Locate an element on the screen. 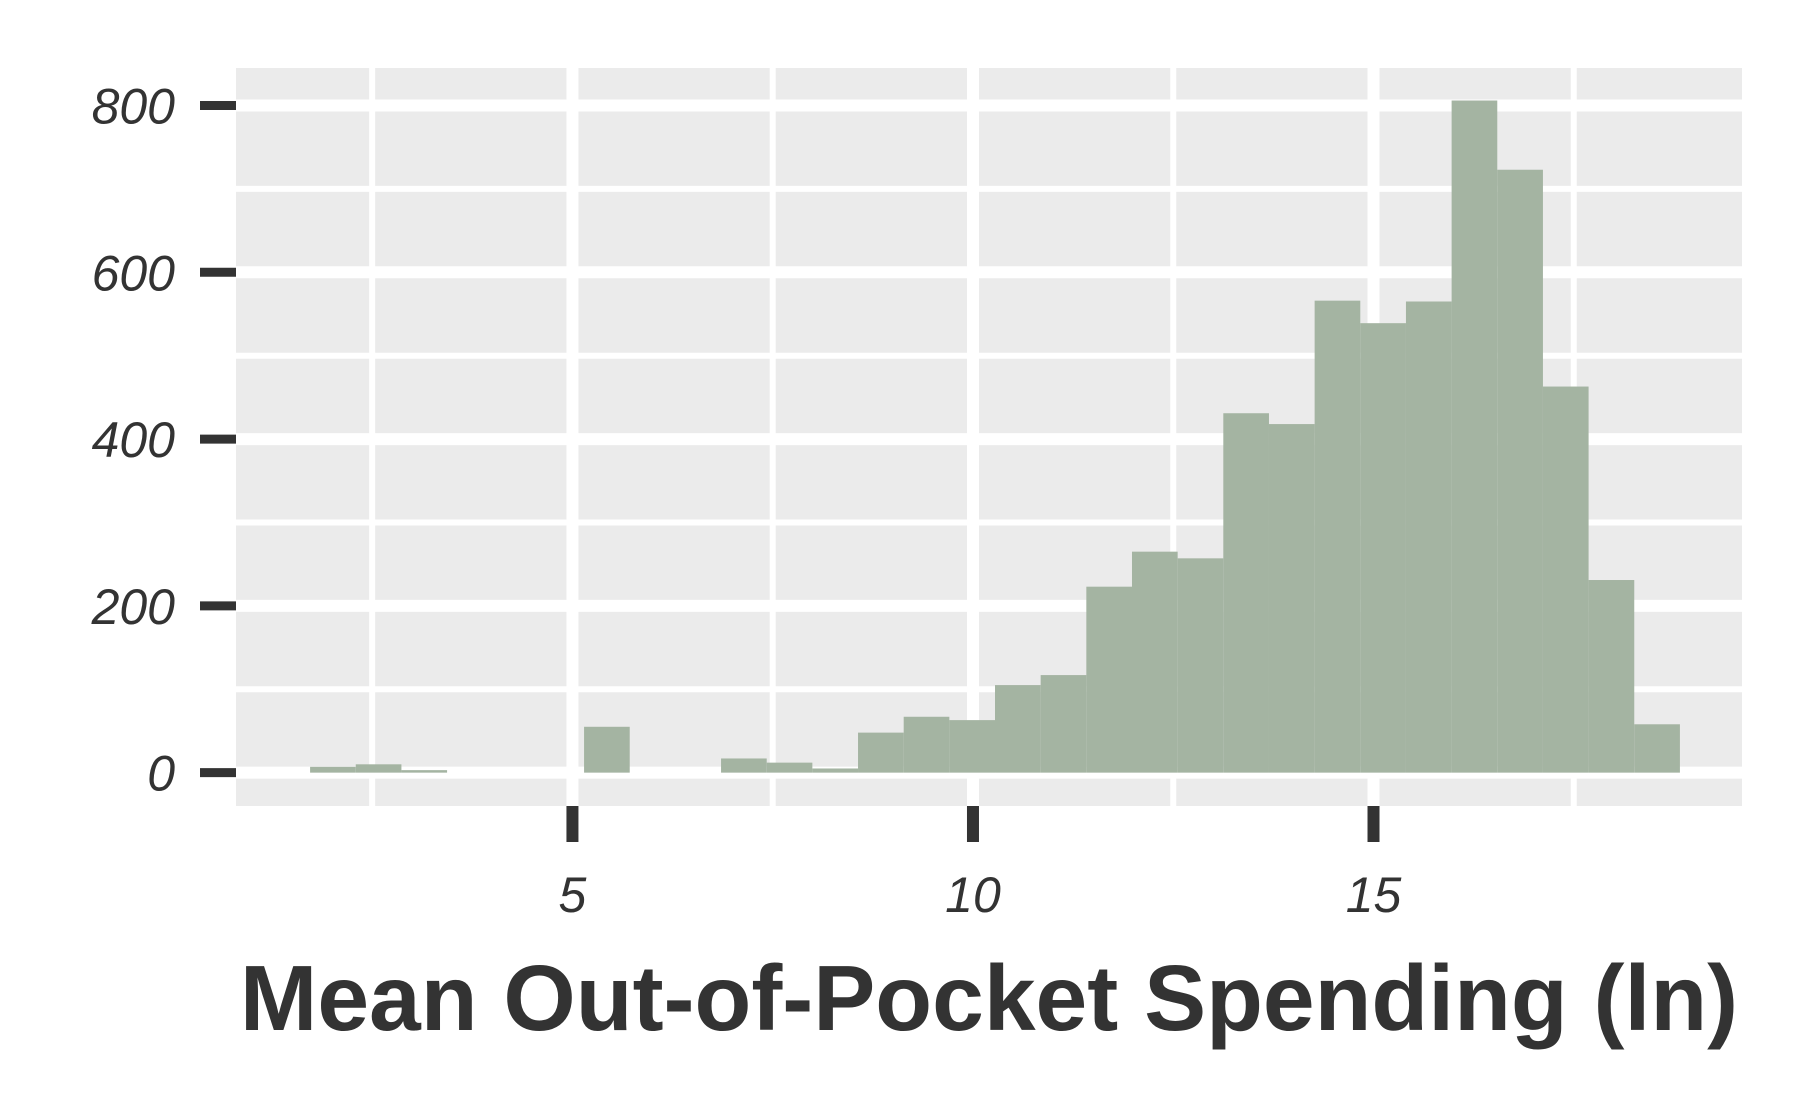 The width and height of the screenshot is (1800, 1112). x-tick-label: 10 is located at coordinates (973, 895).